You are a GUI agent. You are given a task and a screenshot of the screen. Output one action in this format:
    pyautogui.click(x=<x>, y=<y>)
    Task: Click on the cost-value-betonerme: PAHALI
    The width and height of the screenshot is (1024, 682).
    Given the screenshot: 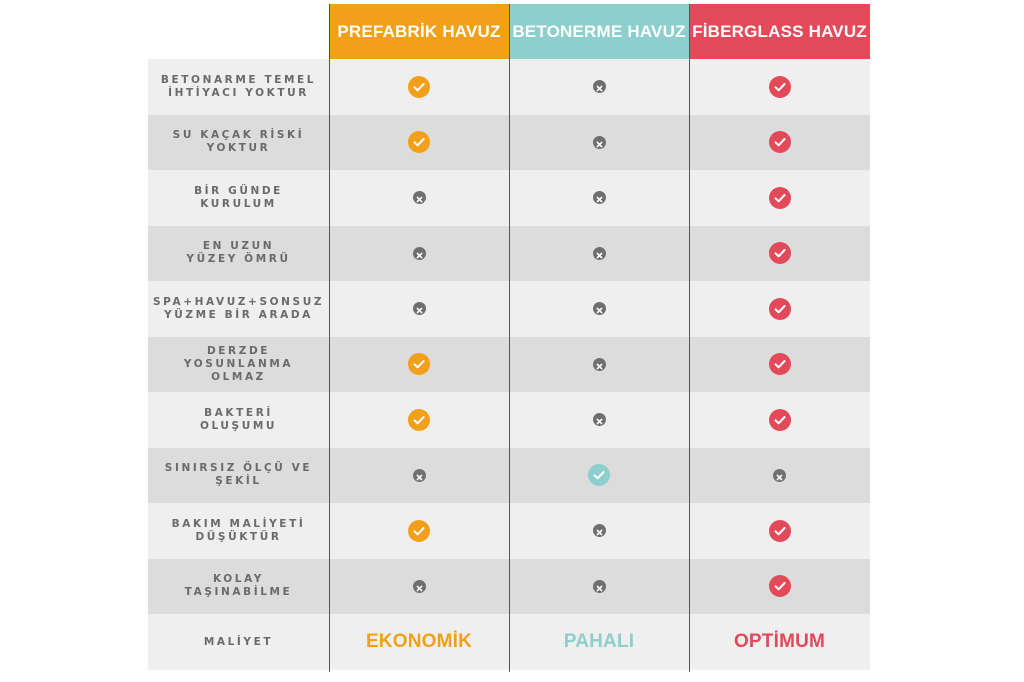 What is the action you would take?
    pyautogui.click(x=599, y=641)
    